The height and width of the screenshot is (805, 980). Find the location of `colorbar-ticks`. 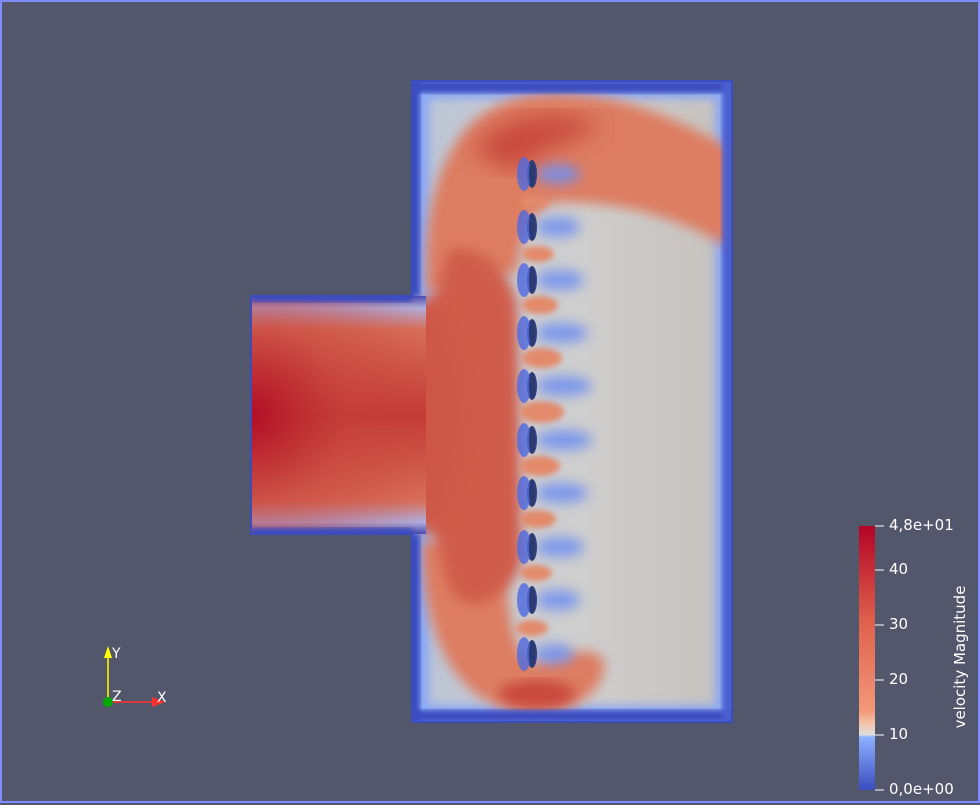

colorbar-ticks is located at coordinates (879, 658).